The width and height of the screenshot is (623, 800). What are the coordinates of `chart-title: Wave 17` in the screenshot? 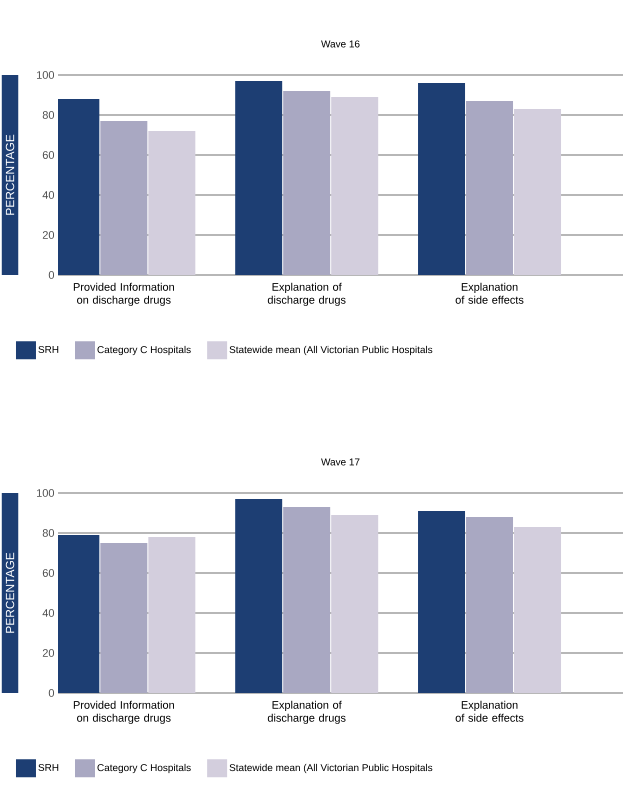 It's located at (340, 462).